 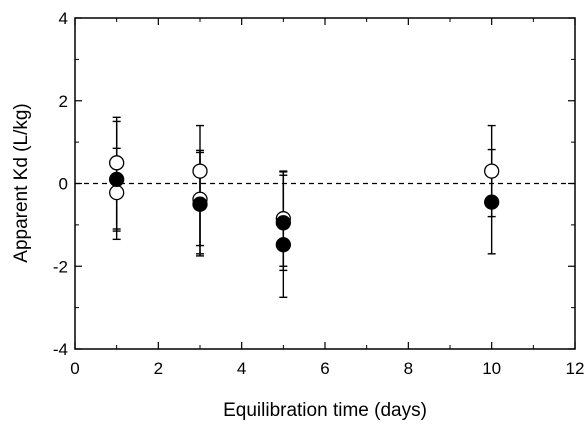 I want to click on y-tick-label: 2, so click(x=63, y=101).